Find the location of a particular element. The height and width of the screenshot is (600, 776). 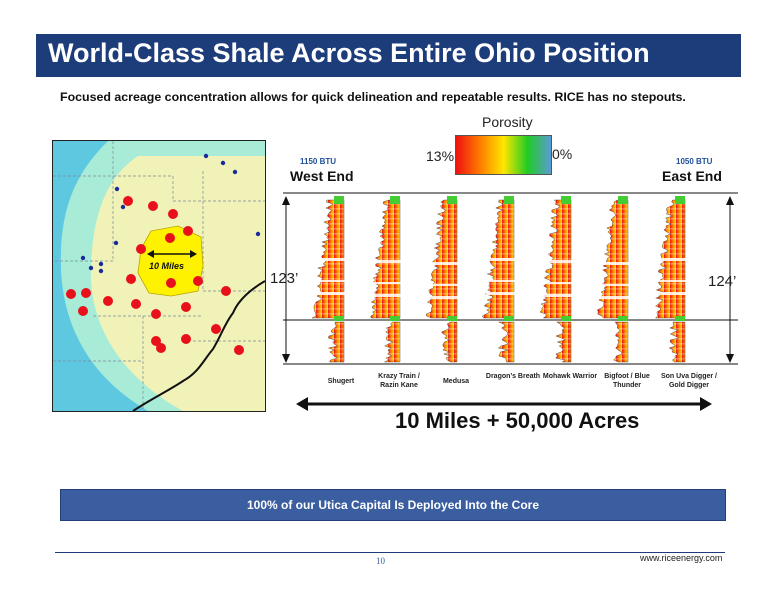

well-dots-blue is located at coordinates (170, 213).